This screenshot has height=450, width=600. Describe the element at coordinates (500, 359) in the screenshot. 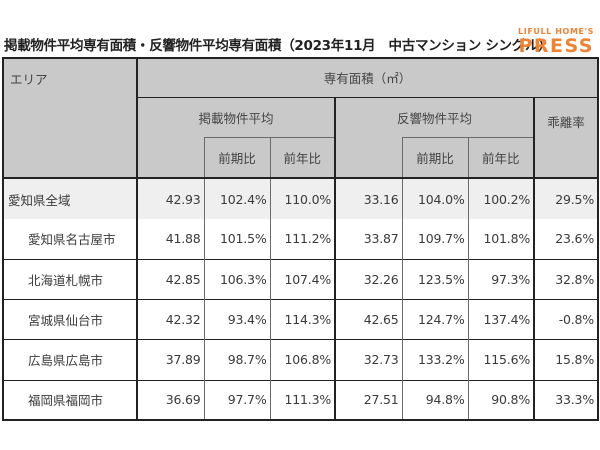

I see `inquiry-prev-year: 115.6%` at that location.